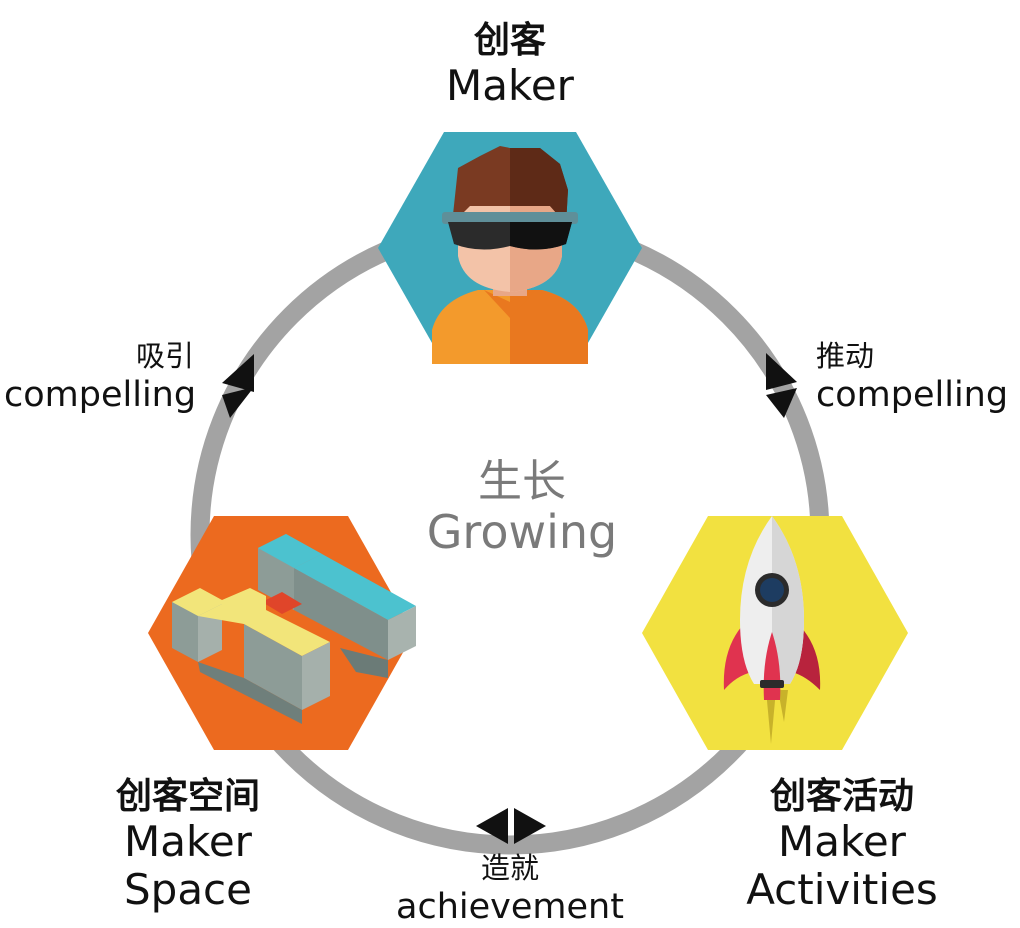 This screenshot has height=928, width=1020. Describe the element at coordinates (842, 841) in the screenshot. I see `maker-activities-label-en-line1: Maker` at that location.